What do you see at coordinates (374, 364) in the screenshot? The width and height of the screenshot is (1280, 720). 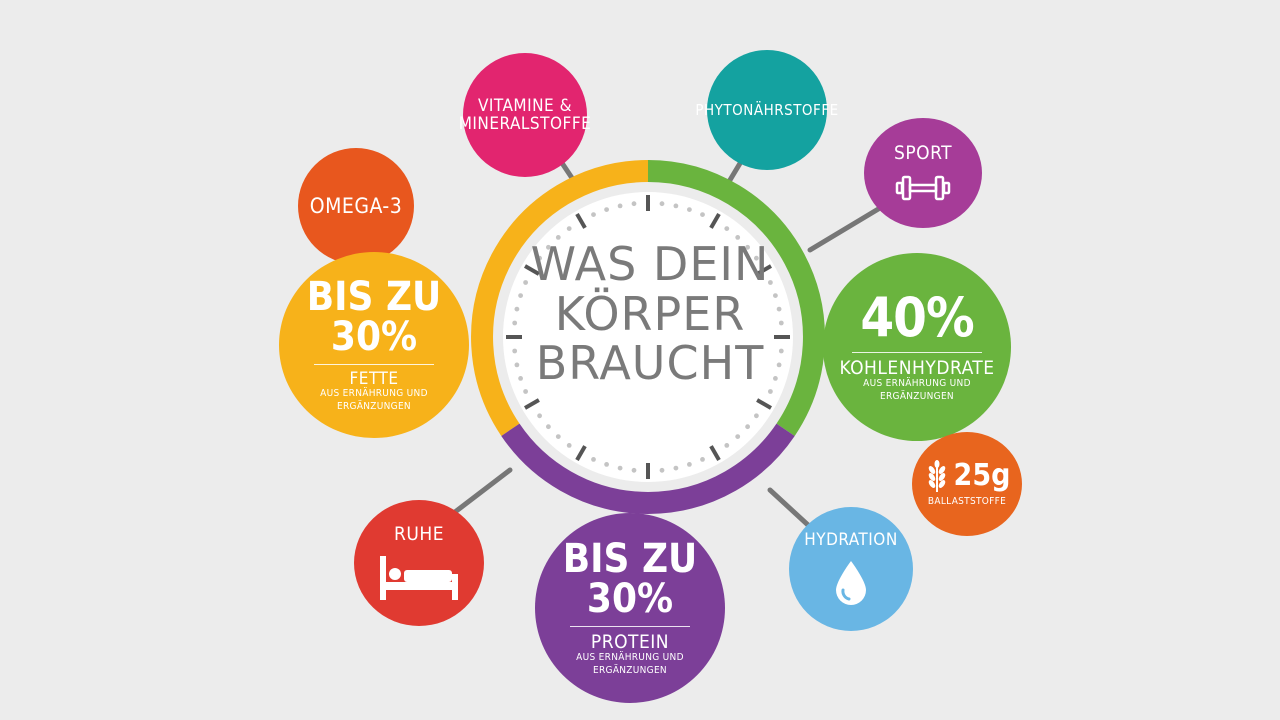 I see `fette-divider` at bounding box center [374, 364].